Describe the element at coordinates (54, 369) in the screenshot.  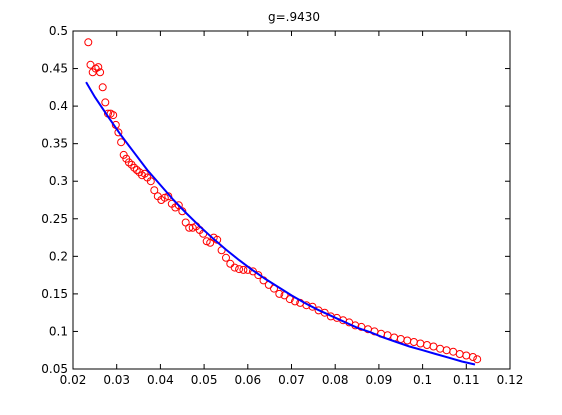
I see `y-tick-label: 0.05` at that location.